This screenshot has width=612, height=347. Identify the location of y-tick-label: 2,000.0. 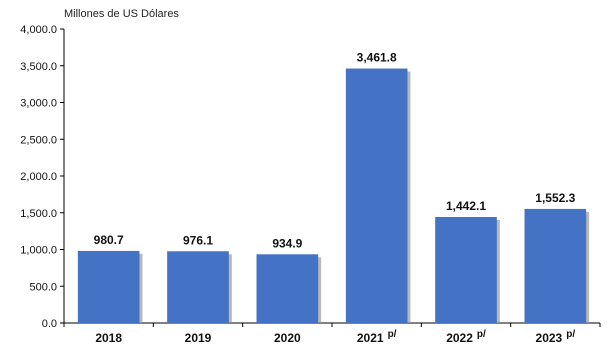
(38, 177).